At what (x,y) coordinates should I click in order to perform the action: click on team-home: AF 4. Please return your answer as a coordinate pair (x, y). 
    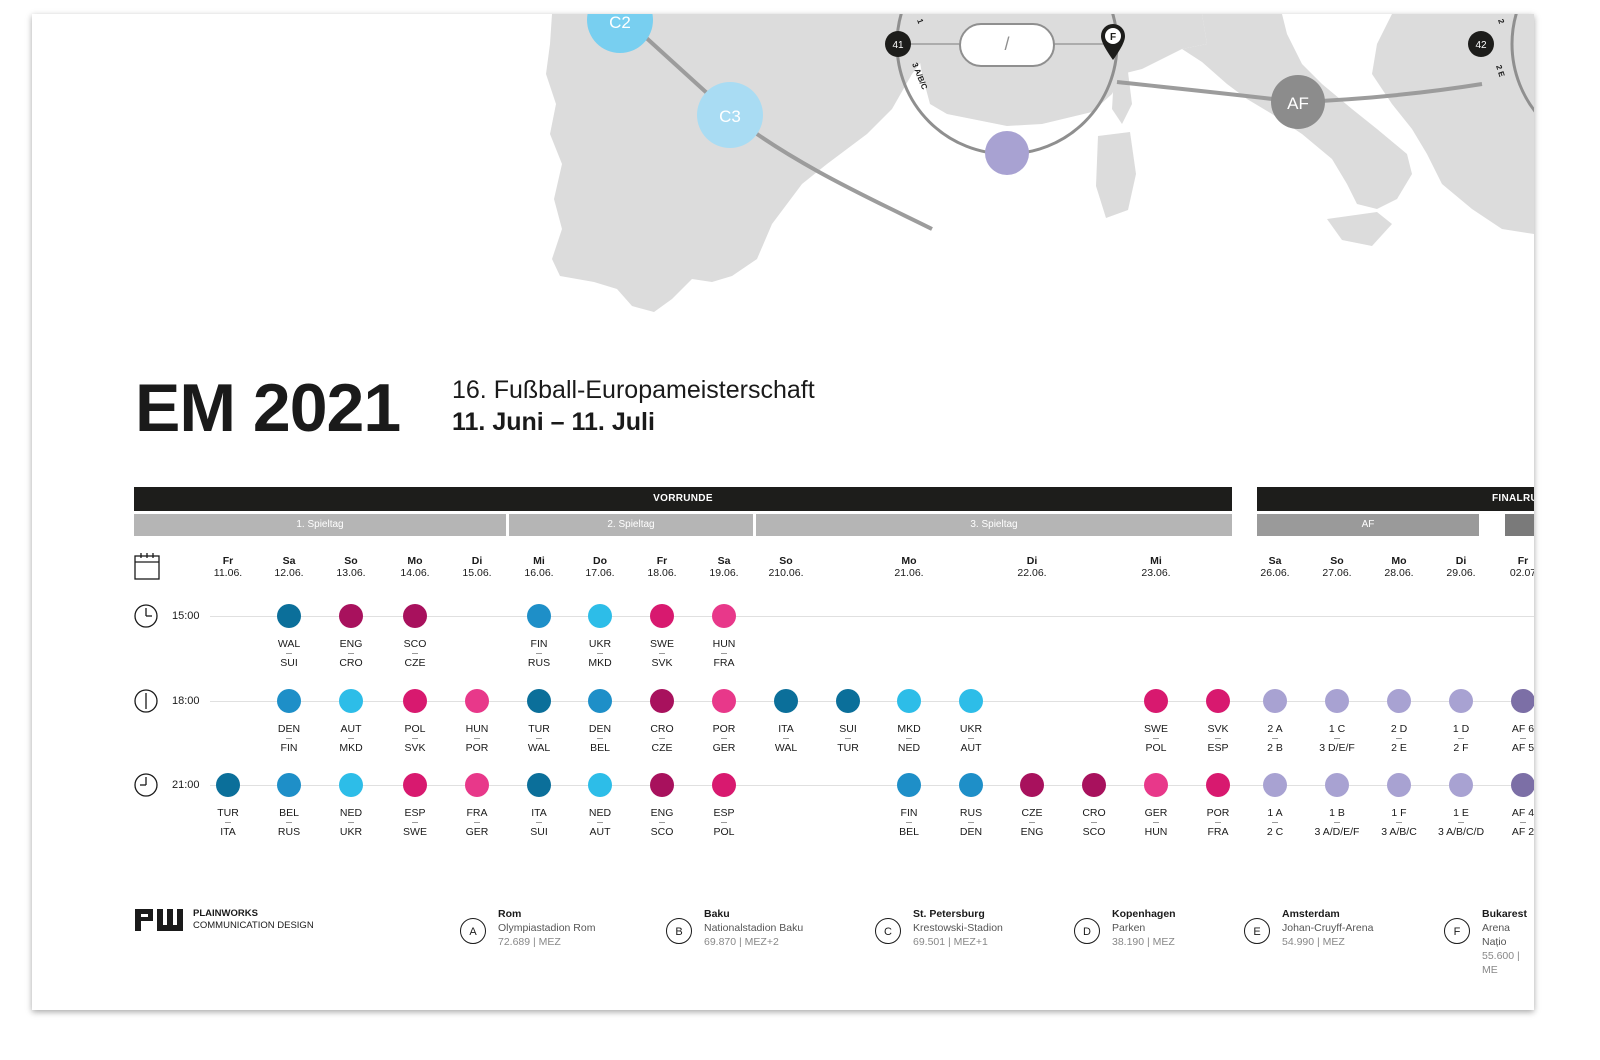
    Looking at the image, I should click on (1511, 814).